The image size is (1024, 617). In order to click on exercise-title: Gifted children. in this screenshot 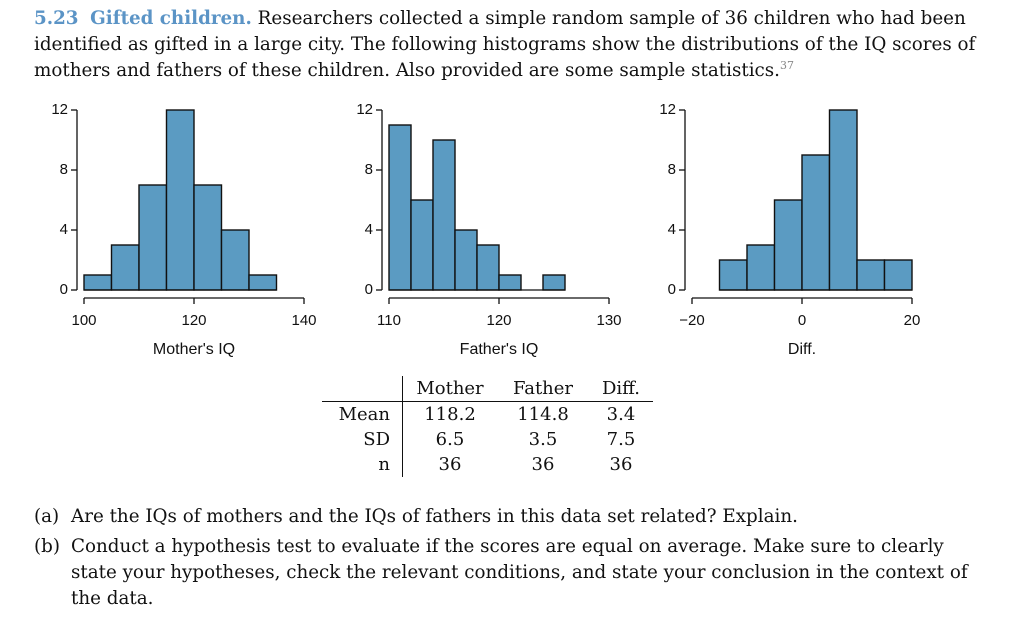, I will do `click(171, 18)`.